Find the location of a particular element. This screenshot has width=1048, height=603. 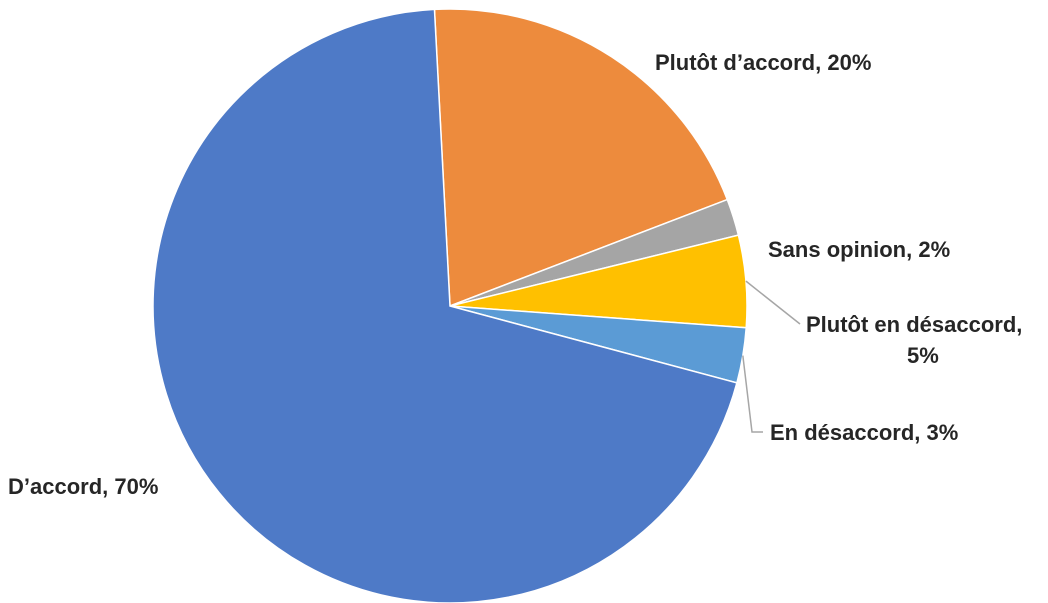

data-label-plutot-en-desaccord-line2: 5% is located at coordinates (923, 355).